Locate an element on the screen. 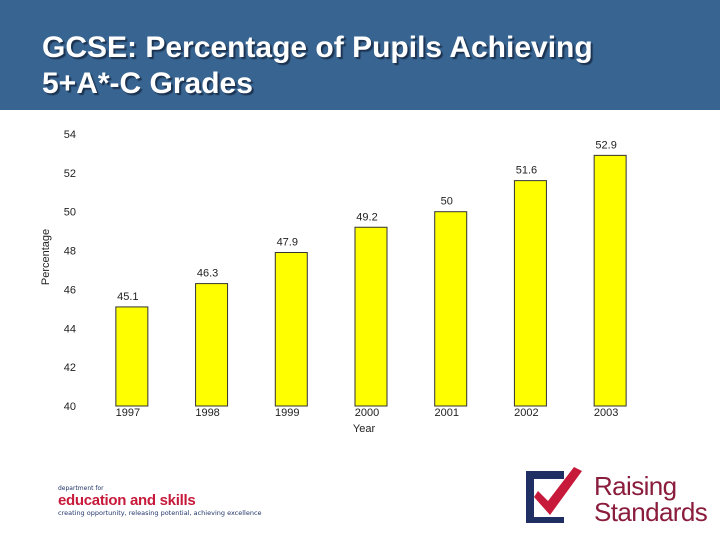 This screenshot has width=720, height=540. raising-standards-line-2: Standards is located at coordinates (651, 512).